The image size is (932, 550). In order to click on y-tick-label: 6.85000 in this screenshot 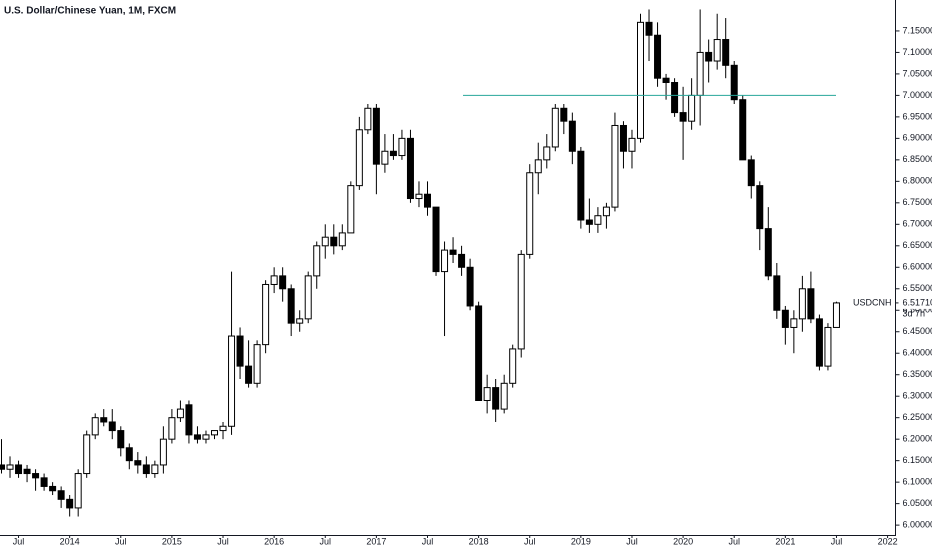, I will do `click(917, 159)`.